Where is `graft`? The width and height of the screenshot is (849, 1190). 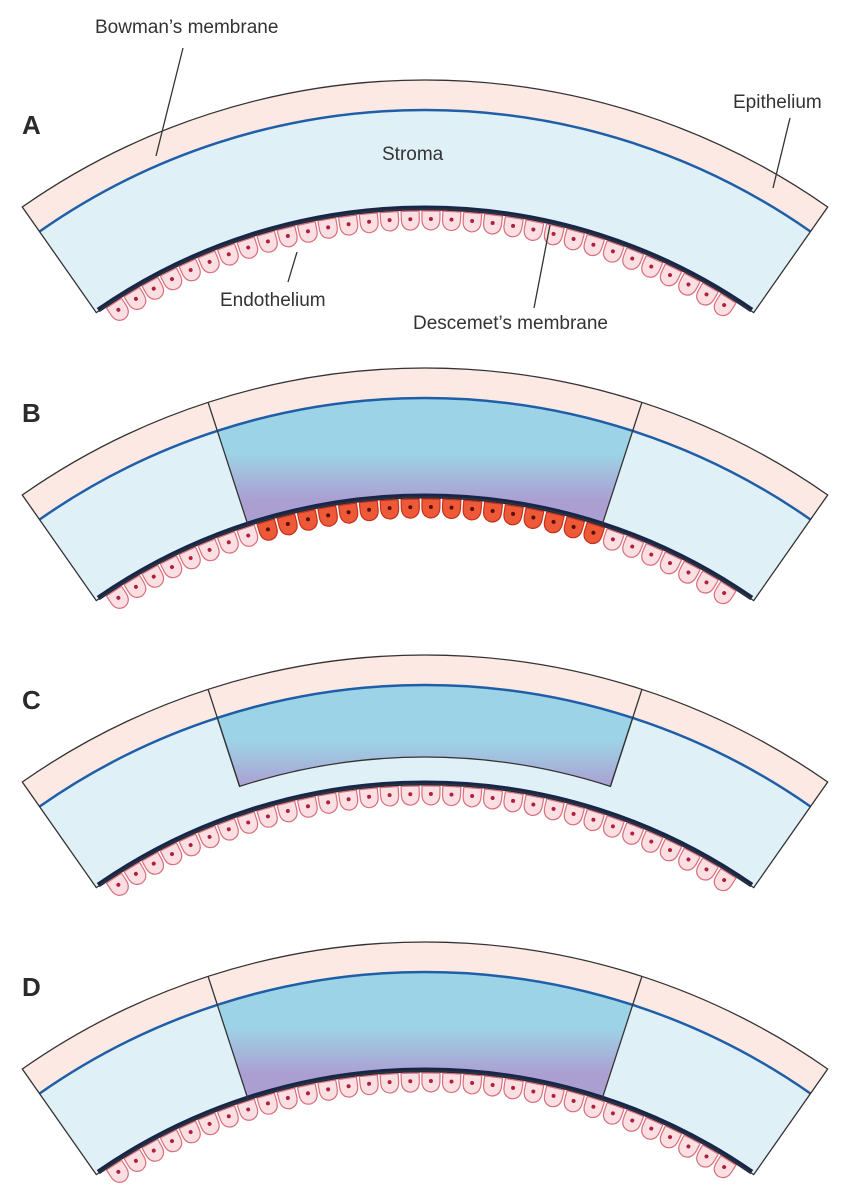
graft is located at coordinates (425, 1035).